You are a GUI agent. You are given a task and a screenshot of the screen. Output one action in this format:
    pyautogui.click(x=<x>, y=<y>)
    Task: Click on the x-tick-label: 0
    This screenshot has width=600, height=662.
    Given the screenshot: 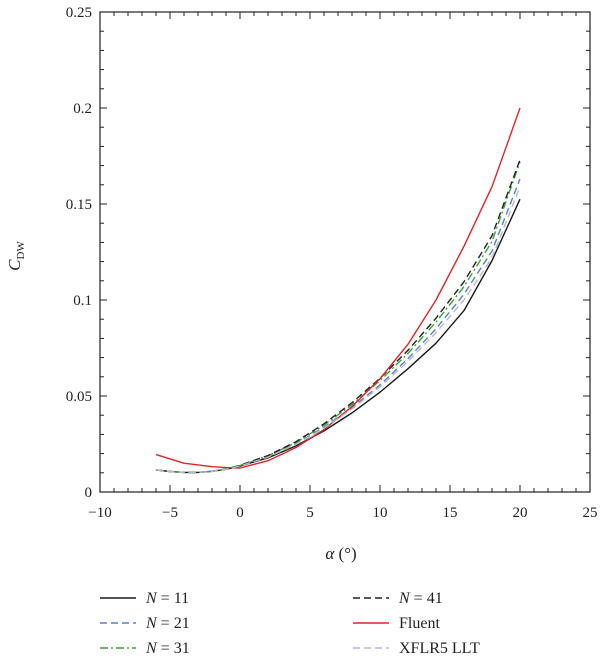 What is the action you would take?
    pyautogui.click(x=240, y=513)
    